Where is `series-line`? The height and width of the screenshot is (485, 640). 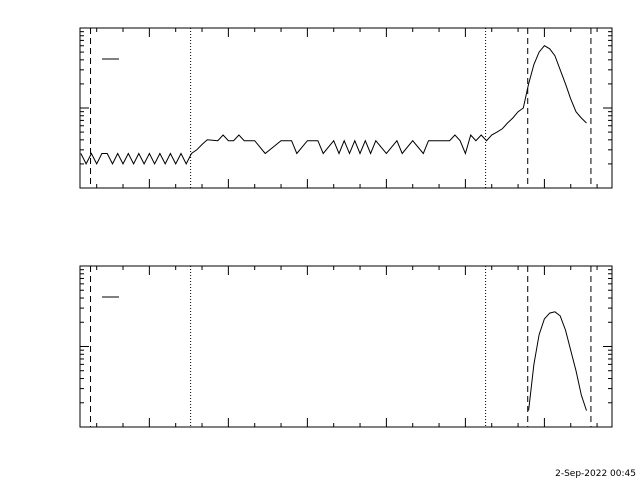
series-line is located at coordinates (557, 361).